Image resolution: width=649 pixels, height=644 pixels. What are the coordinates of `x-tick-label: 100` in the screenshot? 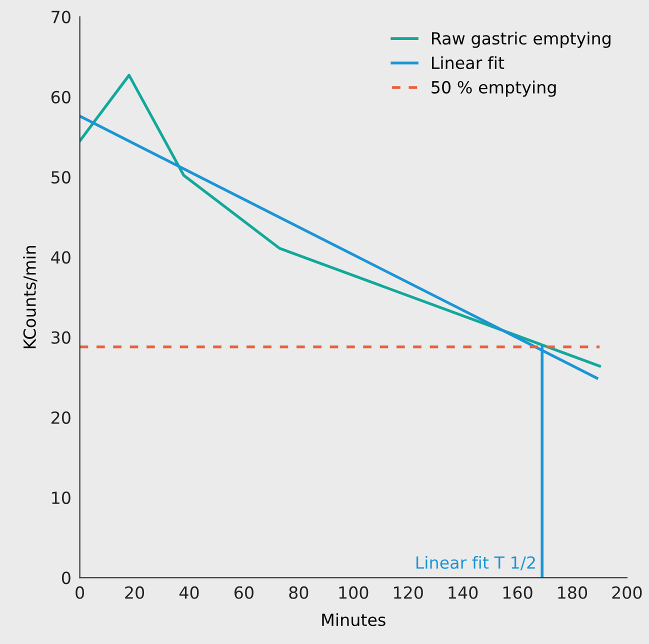 It's located at (353, 592).